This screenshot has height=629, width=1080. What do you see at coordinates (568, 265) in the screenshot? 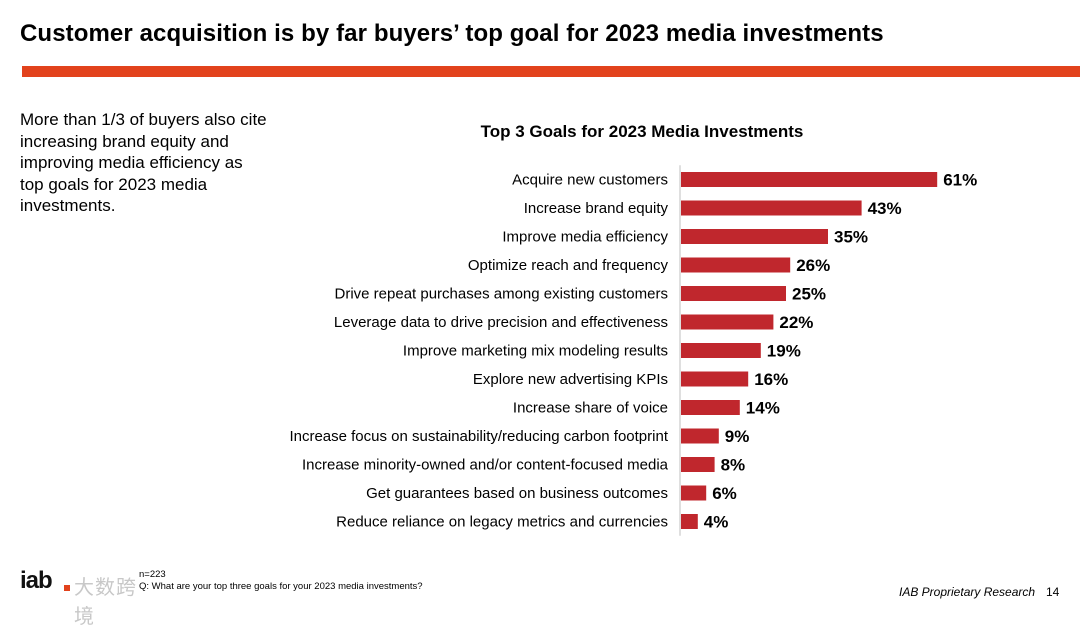
I see `category-label: Optimize reach and frequency` at bounding box center [568, 265].